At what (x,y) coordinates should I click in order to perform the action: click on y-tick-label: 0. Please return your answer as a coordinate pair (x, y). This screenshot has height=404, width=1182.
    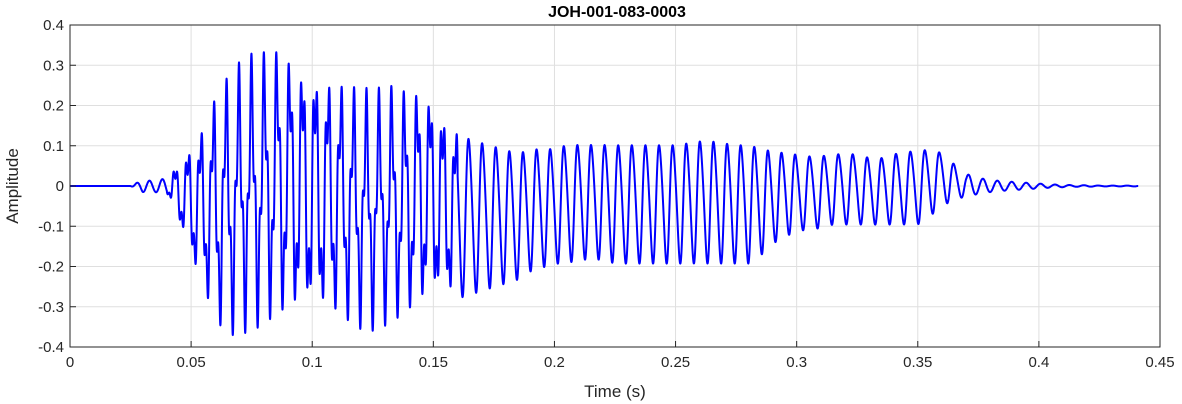
    Looking at the image, I should click on (60, 186).